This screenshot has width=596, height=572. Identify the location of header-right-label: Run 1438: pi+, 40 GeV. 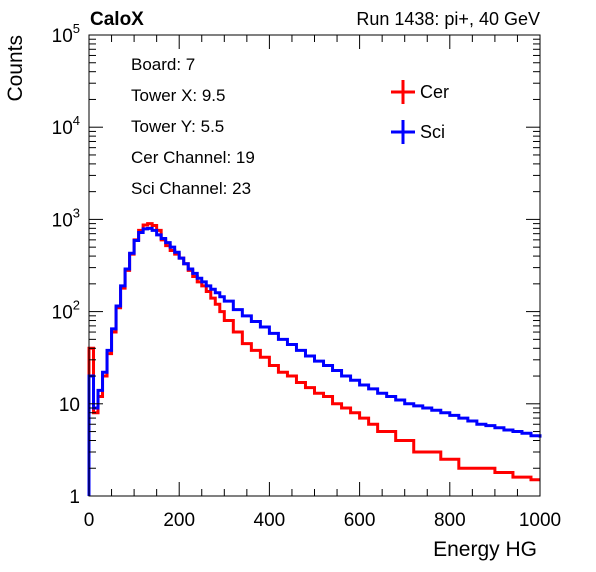
(448, 19).